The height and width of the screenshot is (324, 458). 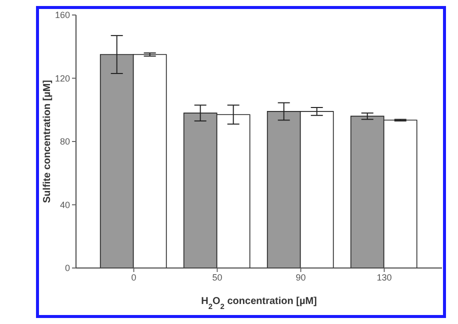 I want to click on x-tick-label: 0, so click(x=133, y=277).